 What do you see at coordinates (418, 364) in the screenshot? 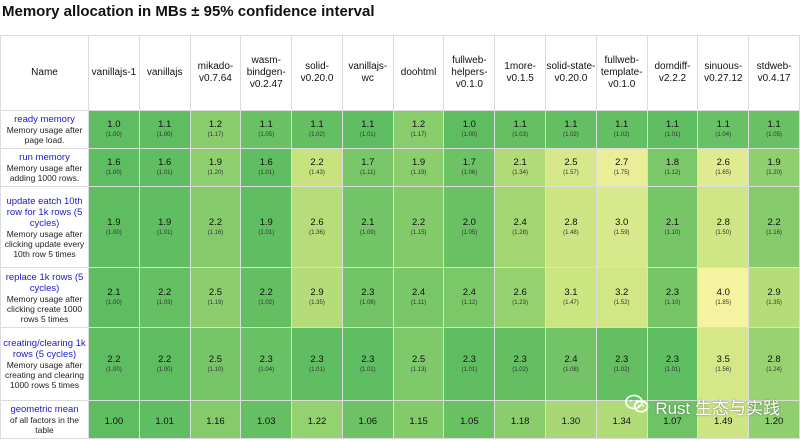
I see `result-cell: 2.5 (1.13)` at bounding box center [418, 364].